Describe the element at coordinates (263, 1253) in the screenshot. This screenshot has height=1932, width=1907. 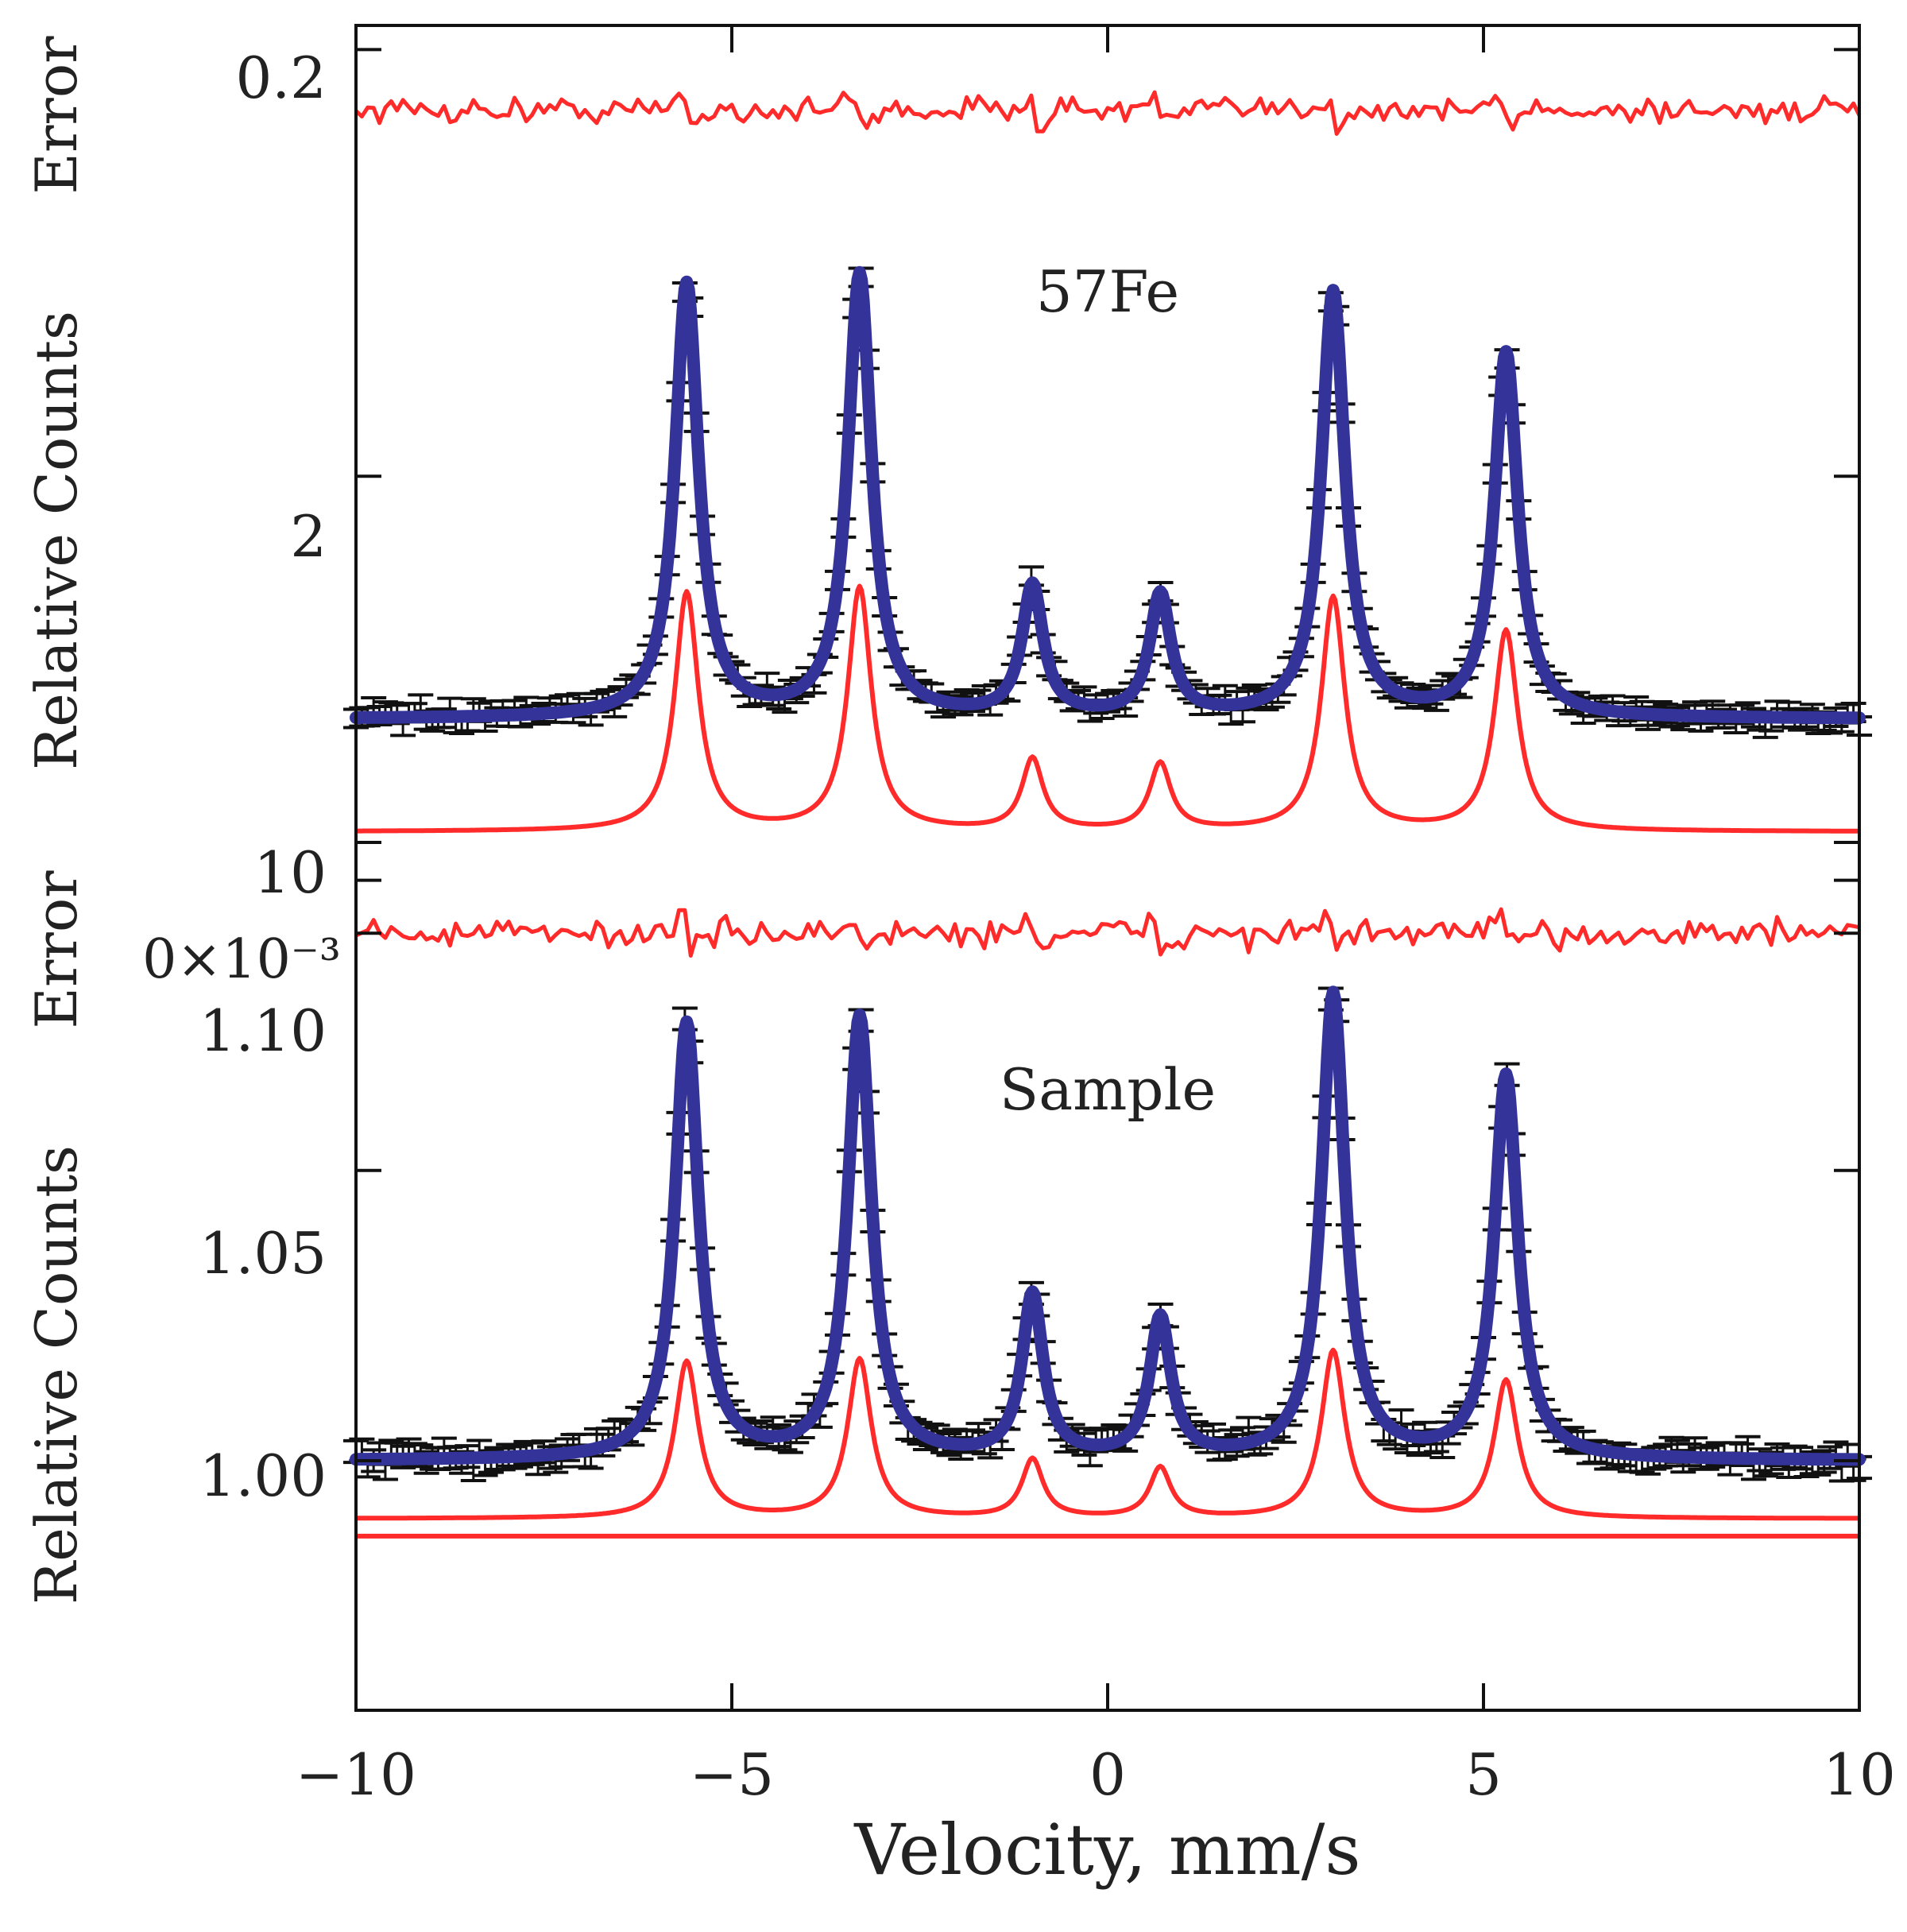
I see `y-tick-label-sample-105: 1.05` at that location.